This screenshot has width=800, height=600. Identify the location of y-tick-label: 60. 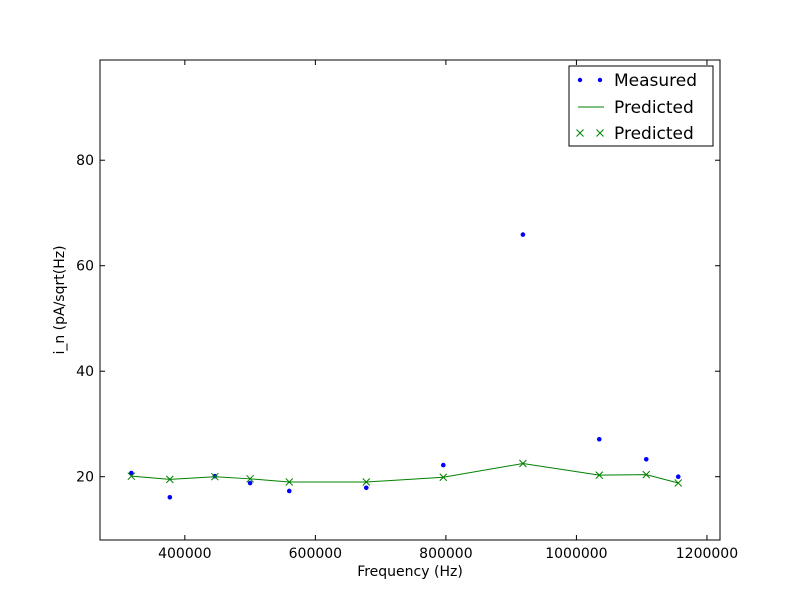
(85, 267).